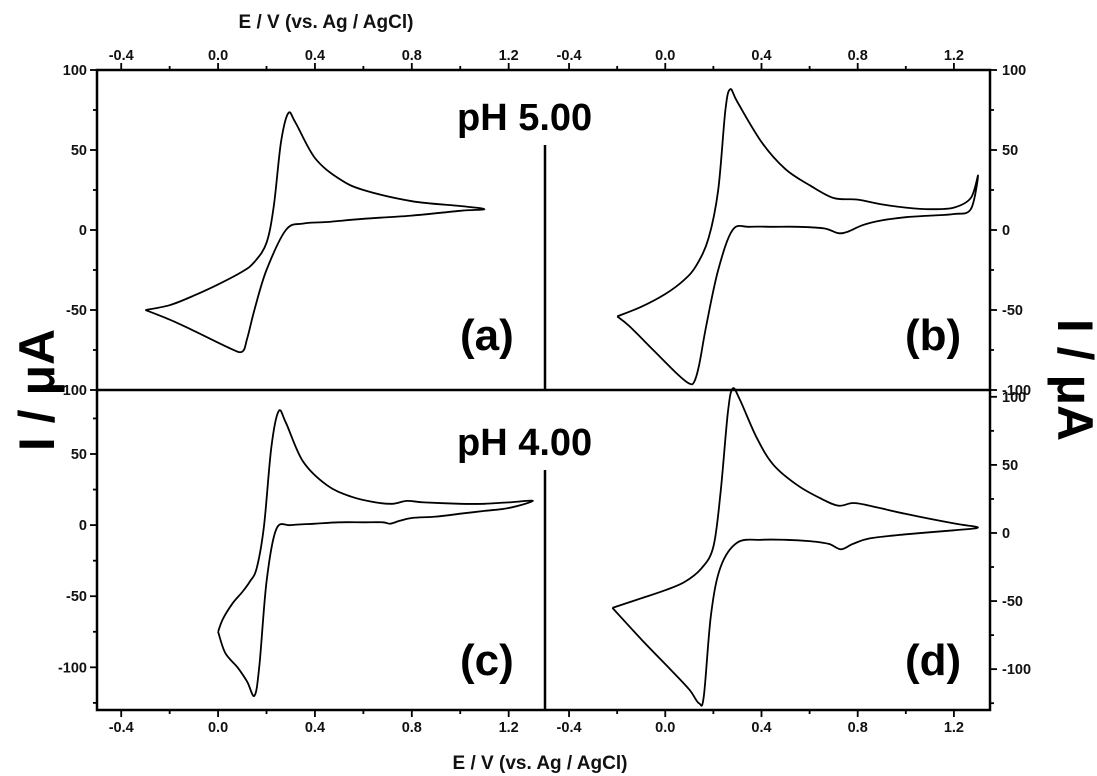 Image resolution: width=1097 pixels, height=776 pixels. Describe the element at coordinates (37, 390) in the screenshot. I see `y-axis-title-left: I / μA` at that location.